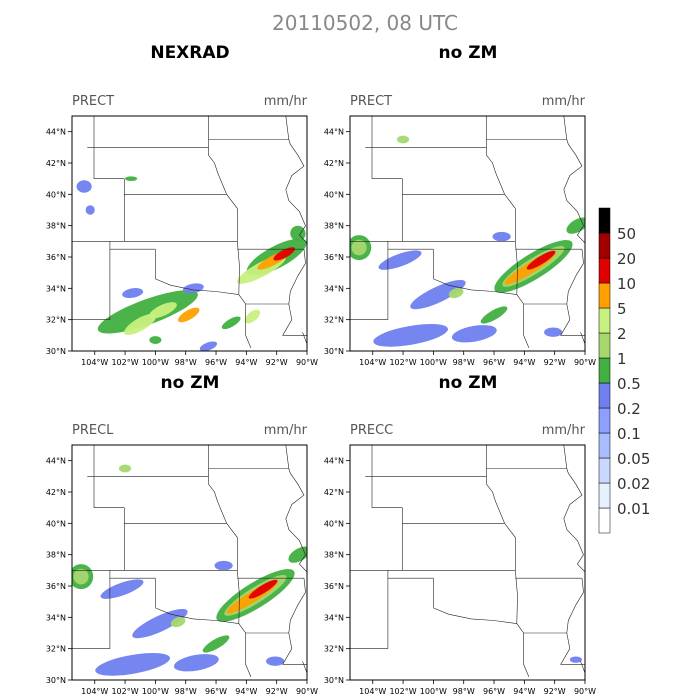 This screenshot has height=700, width=700. What do you see at coordinates (468, 383) in the screenshot?
I see `panel-heading: no ZM` at bounding box center [468, 383].